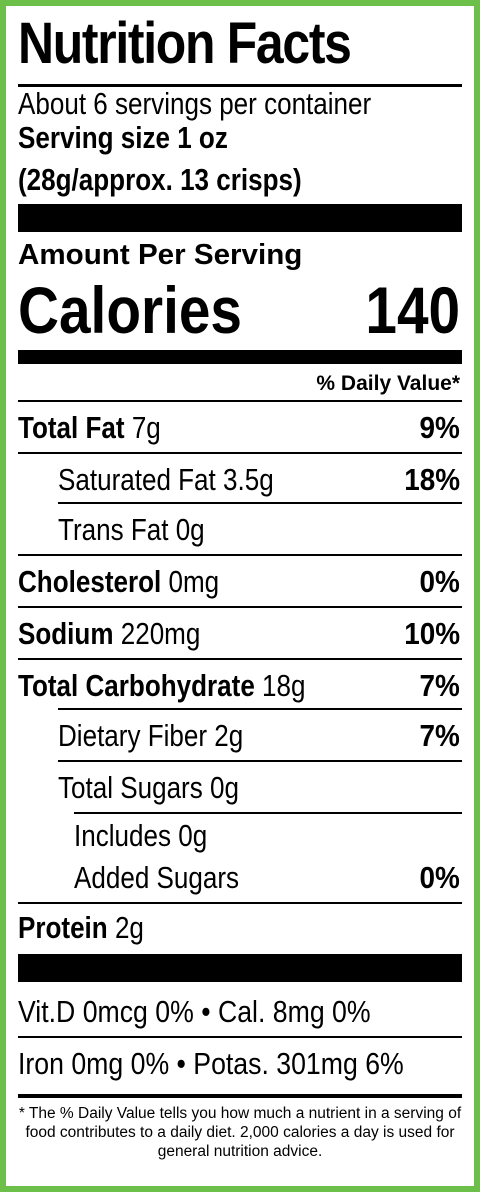 This screenshot has height=1192, width=480. I want to click on vitamins-row-2: Iron 0mg 0% • Potas. 301mg 6%, so click(211, 1063).